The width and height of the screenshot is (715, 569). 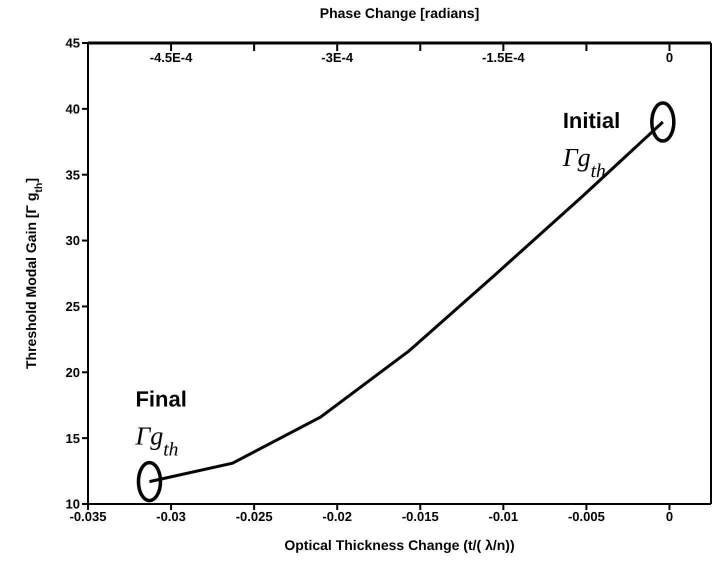 What do you see at coordinates (73, 504) in the screenshot?
I see `y-tick-label: 10` at bounding box center [73, 504].